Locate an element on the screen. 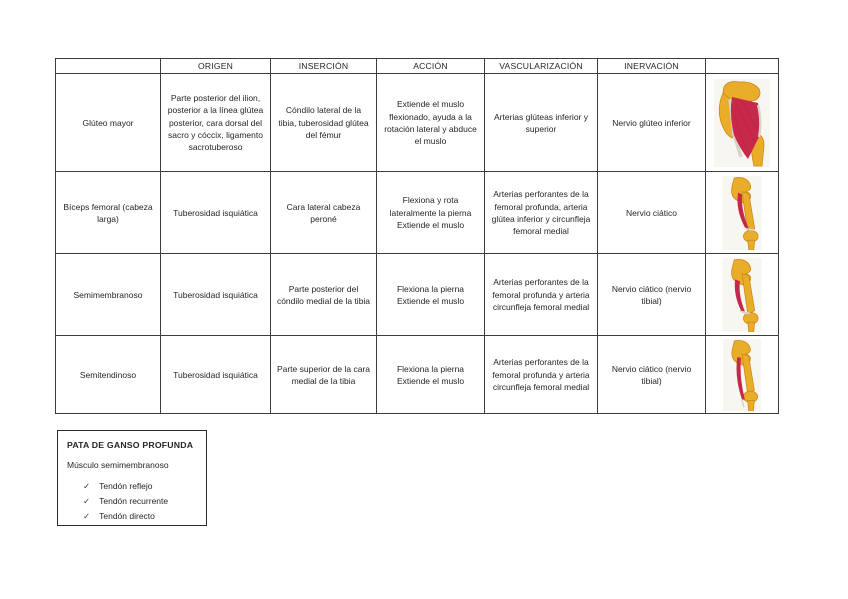 This screenshot has width=848, height=599. muscle-name: Semimembranoso is located at coordinates (108, 295).